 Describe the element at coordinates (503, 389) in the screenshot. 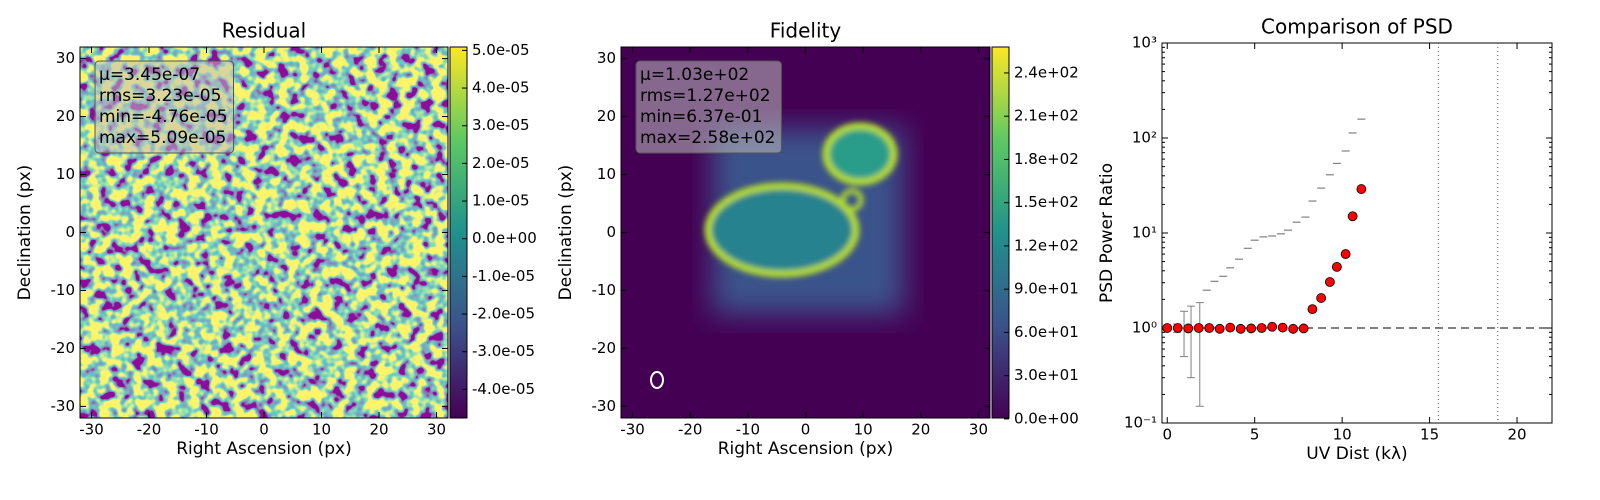

I see `colorbar-tick-label: -4.0e-05` at that location.